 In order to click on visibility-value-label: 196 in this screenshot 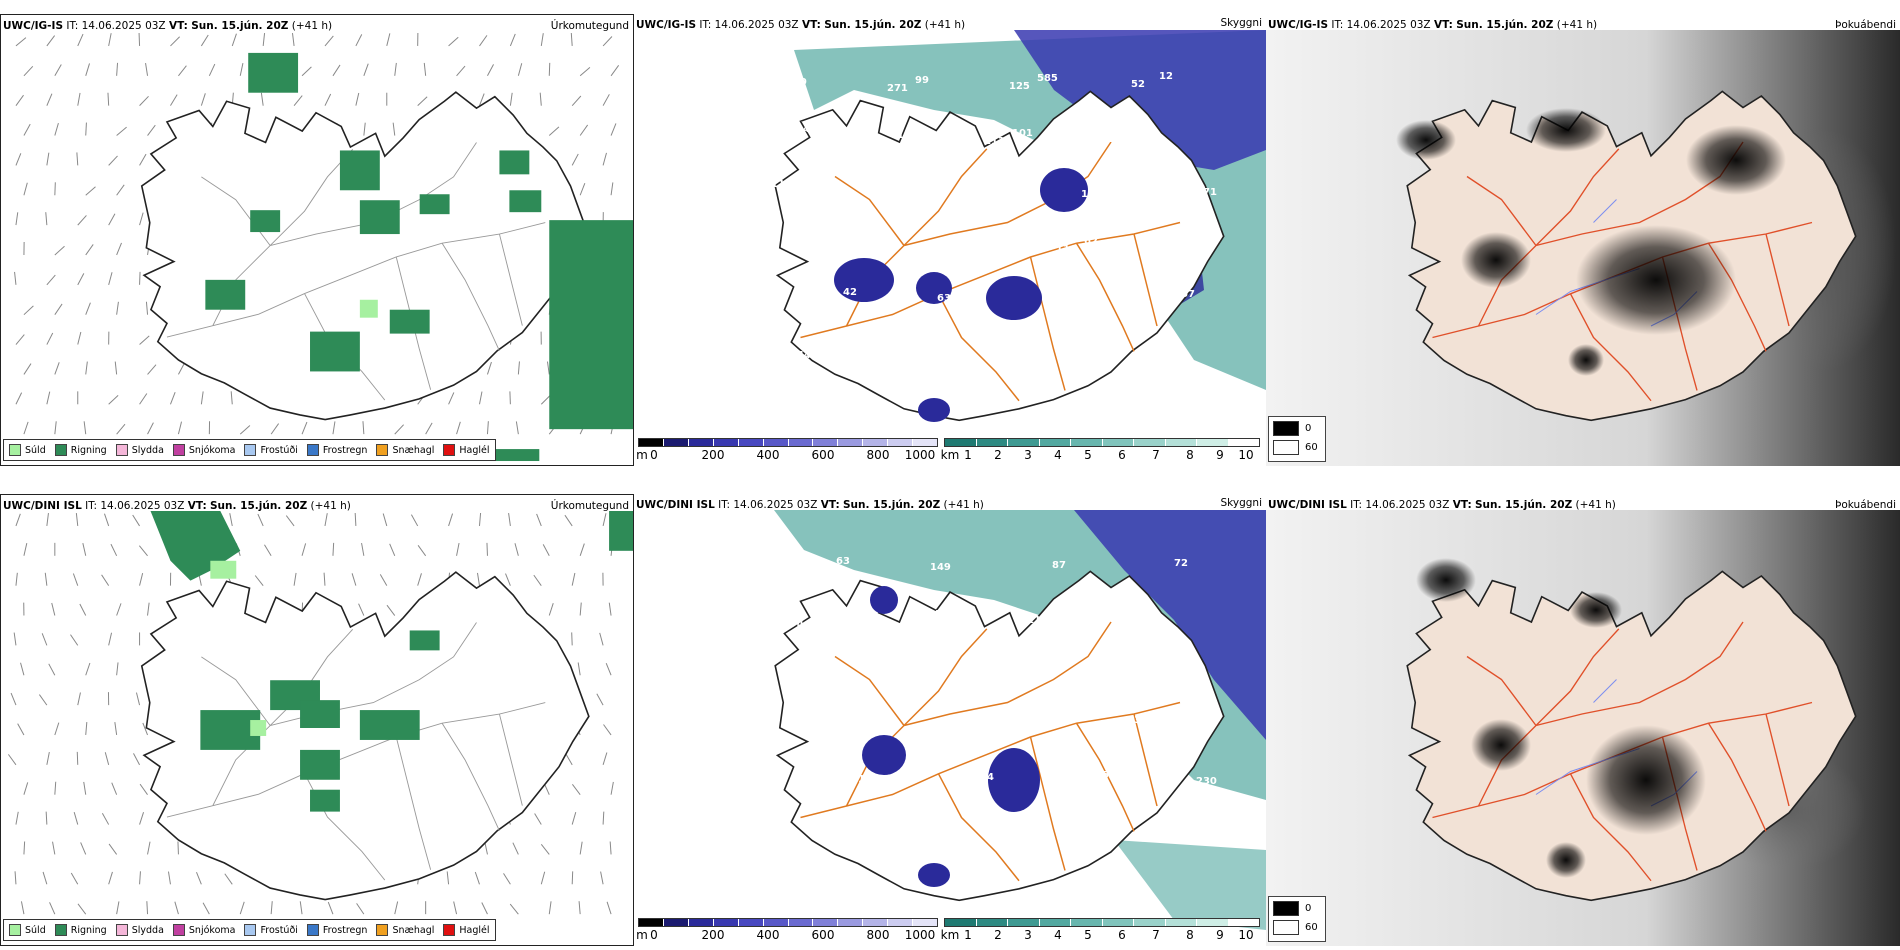, I will do `click(1144, 131)`.